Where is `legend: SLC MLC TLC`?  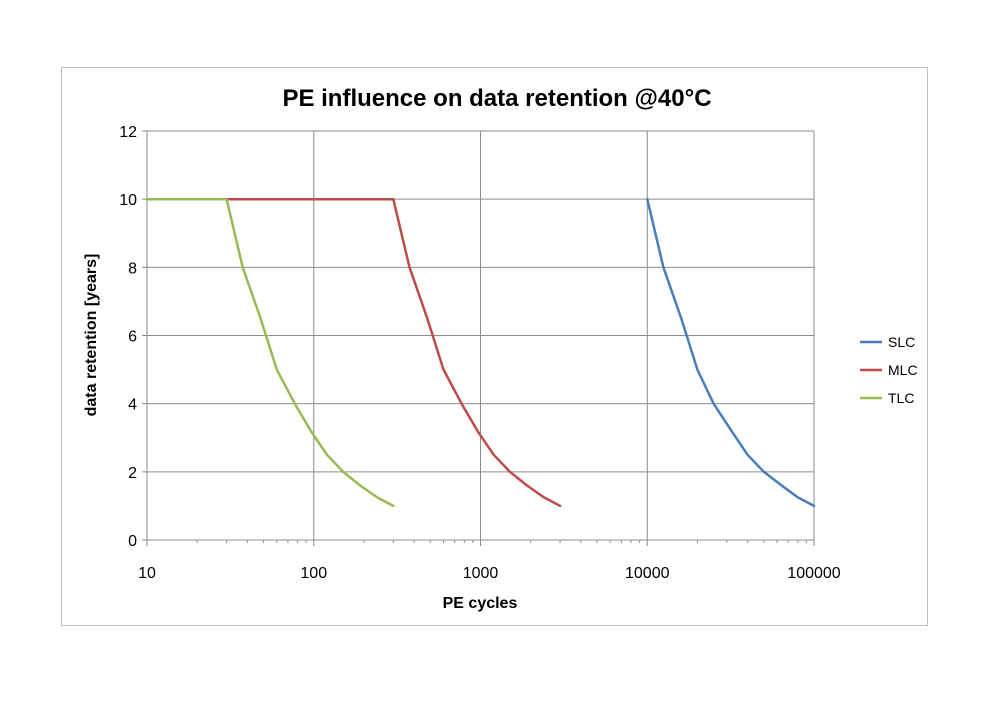
legend: SLC MLC TLC is located at coordinates (889, 370).